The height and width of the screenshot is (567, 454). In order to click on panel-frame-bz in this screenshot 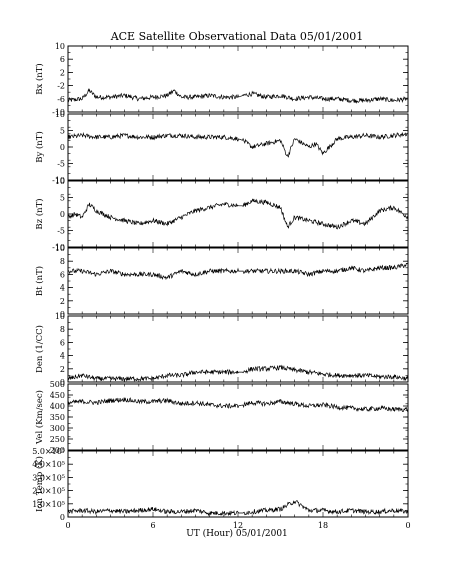, I will do `click(238, 214)`.